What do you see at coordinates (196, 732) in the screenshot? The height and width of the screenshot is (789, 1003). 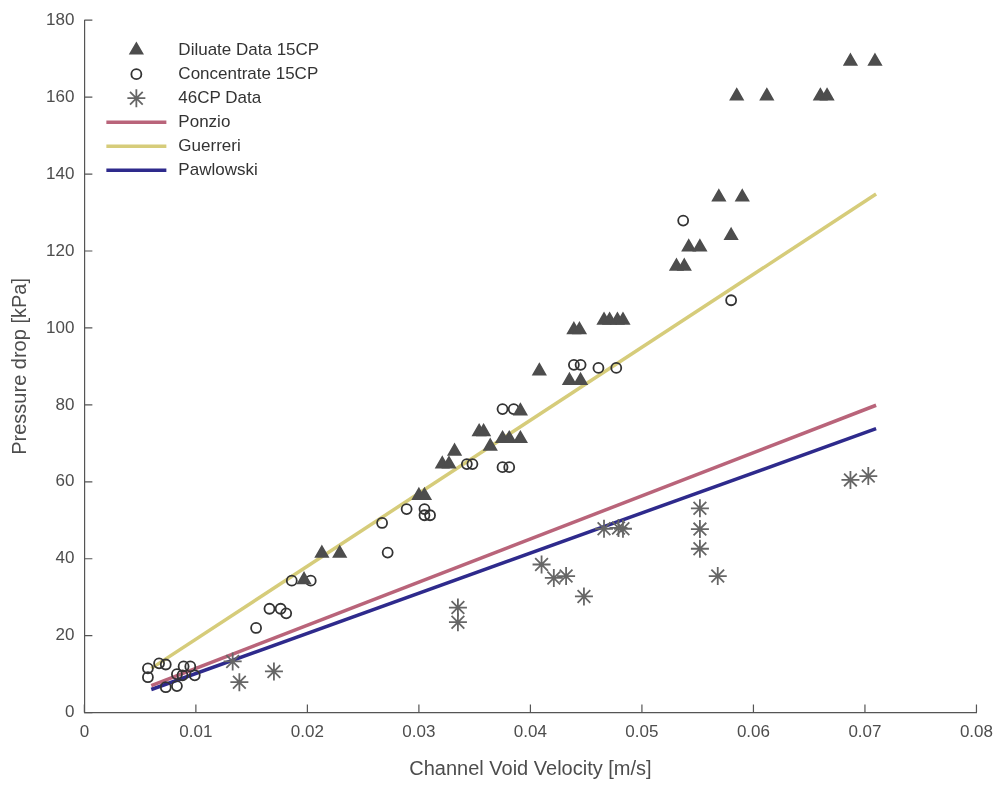 I see `x-tick-label: 0.01` at bounding box center [196, 732].